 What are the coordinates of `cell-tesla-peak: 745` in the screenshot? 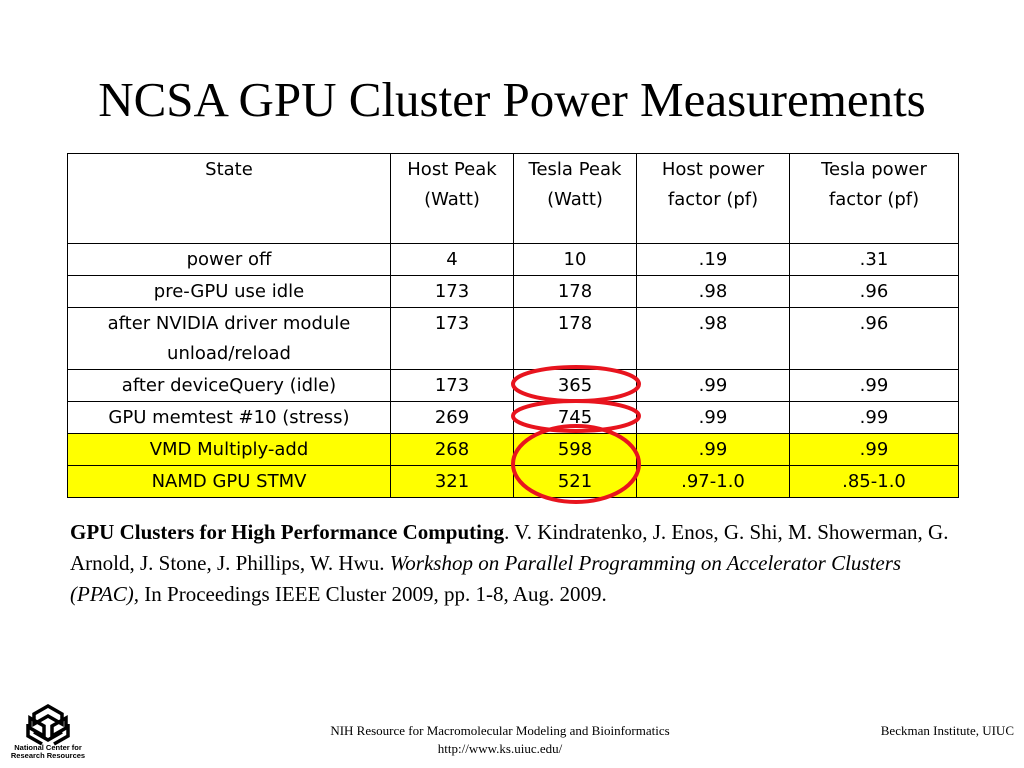 It's located at (575, 417).